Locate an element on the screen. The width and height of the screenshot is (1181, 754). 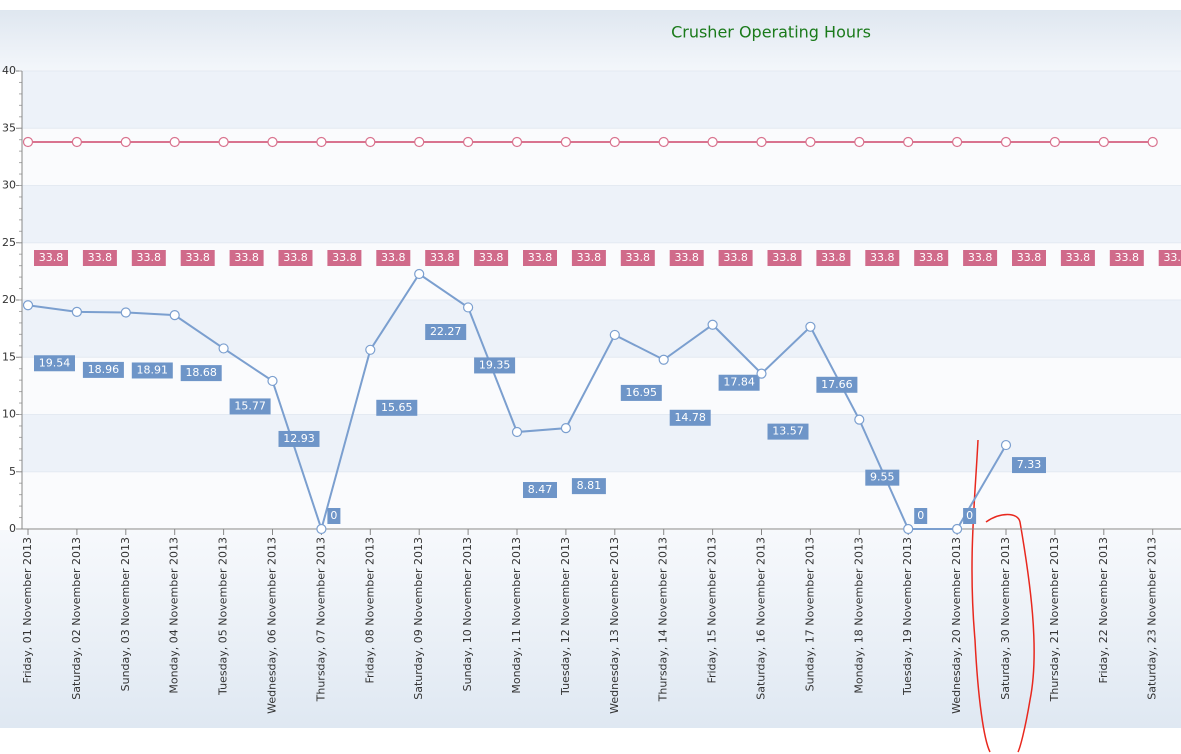
data-label: 18.68 is located at coordinates (201, 372).